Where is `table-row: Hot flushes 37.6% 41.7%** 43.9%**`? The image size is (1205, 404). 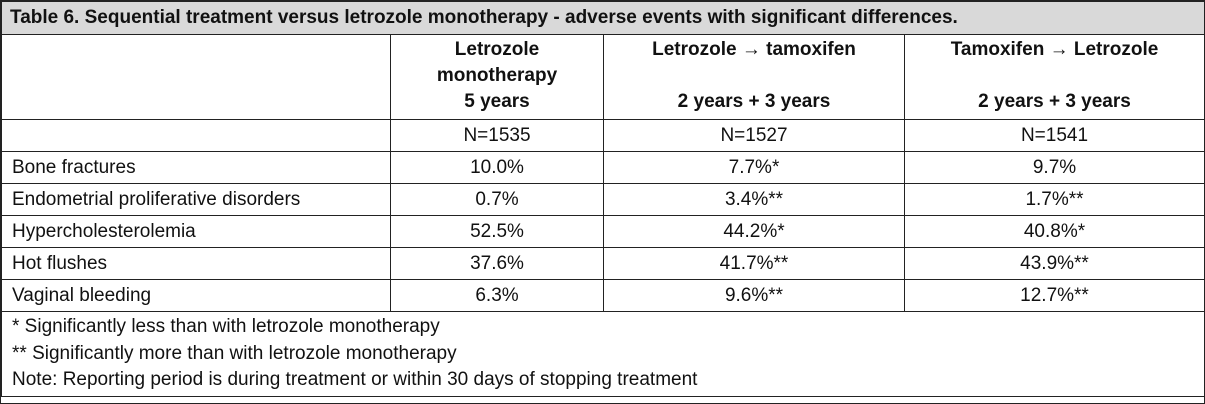
table-row: Hot flushes 37.6% 41.7%** 43.9%** is located at coordinates (603, 263).